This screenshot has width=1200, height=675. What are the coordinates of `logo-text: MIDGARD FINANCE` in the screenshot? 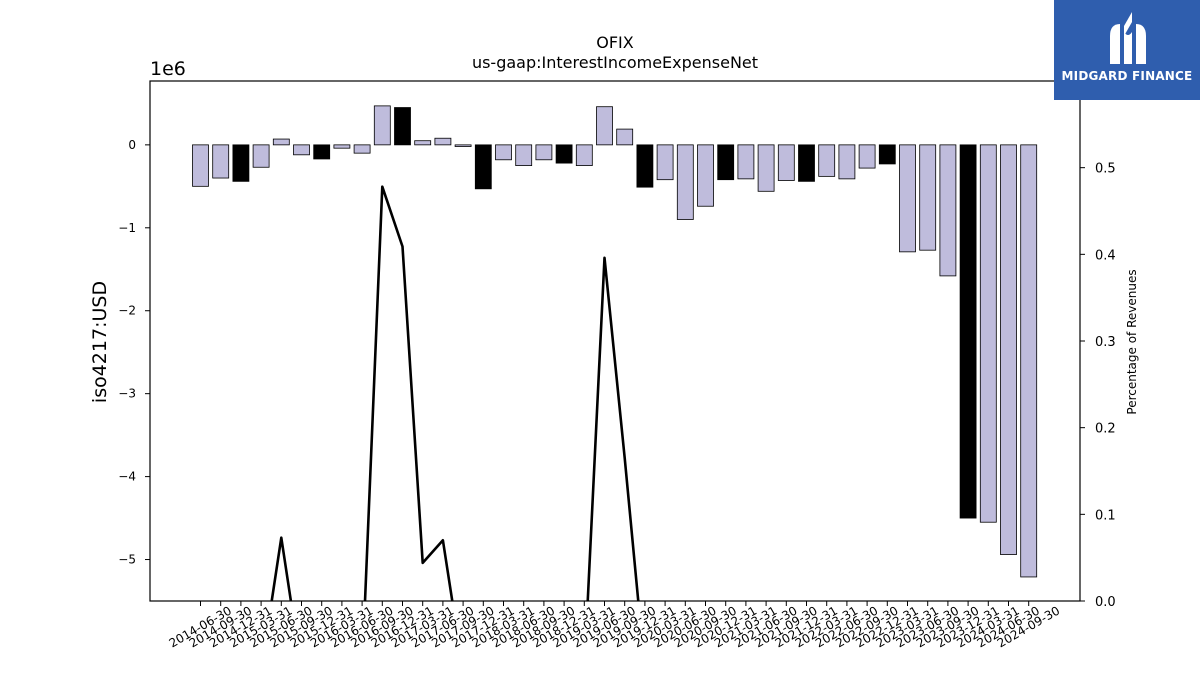 It's located at (1127, 76).